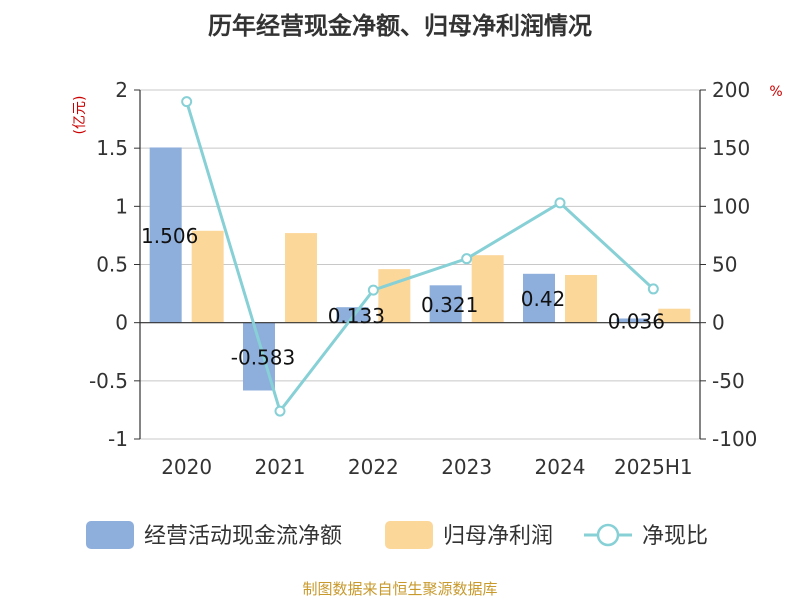  Describe the element at coordinates (356, 316) in the screenshot. I see `bar-value-label-2022: 0.133` at that location.